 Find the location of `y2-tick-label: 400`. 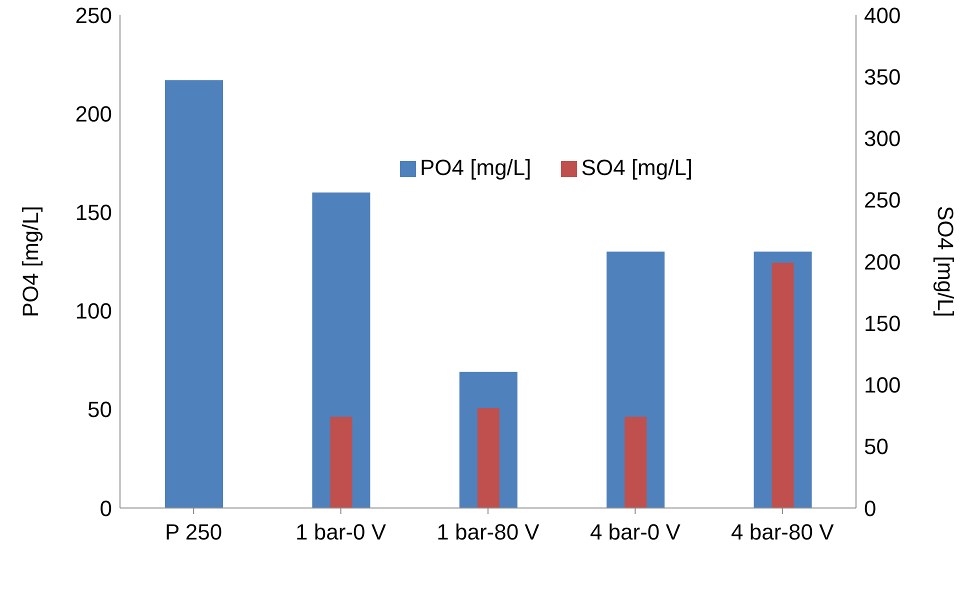

y2-tick-label: 400 is located at coordinates (882, 15).